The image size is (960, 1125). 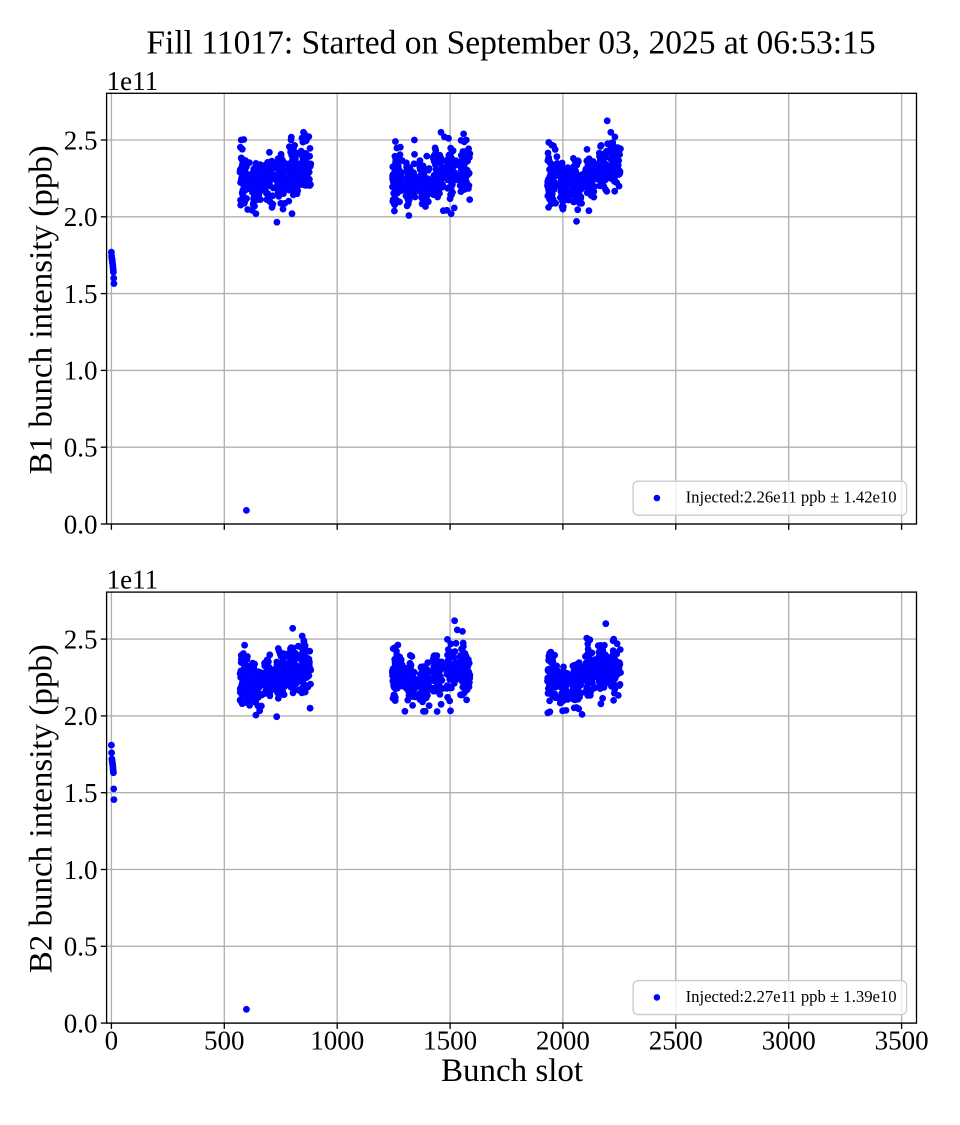 What do you see at coordinates (789, 1041) in the screenshot?
I see `svg-text: 3000` at bounding box center [789, 1041].